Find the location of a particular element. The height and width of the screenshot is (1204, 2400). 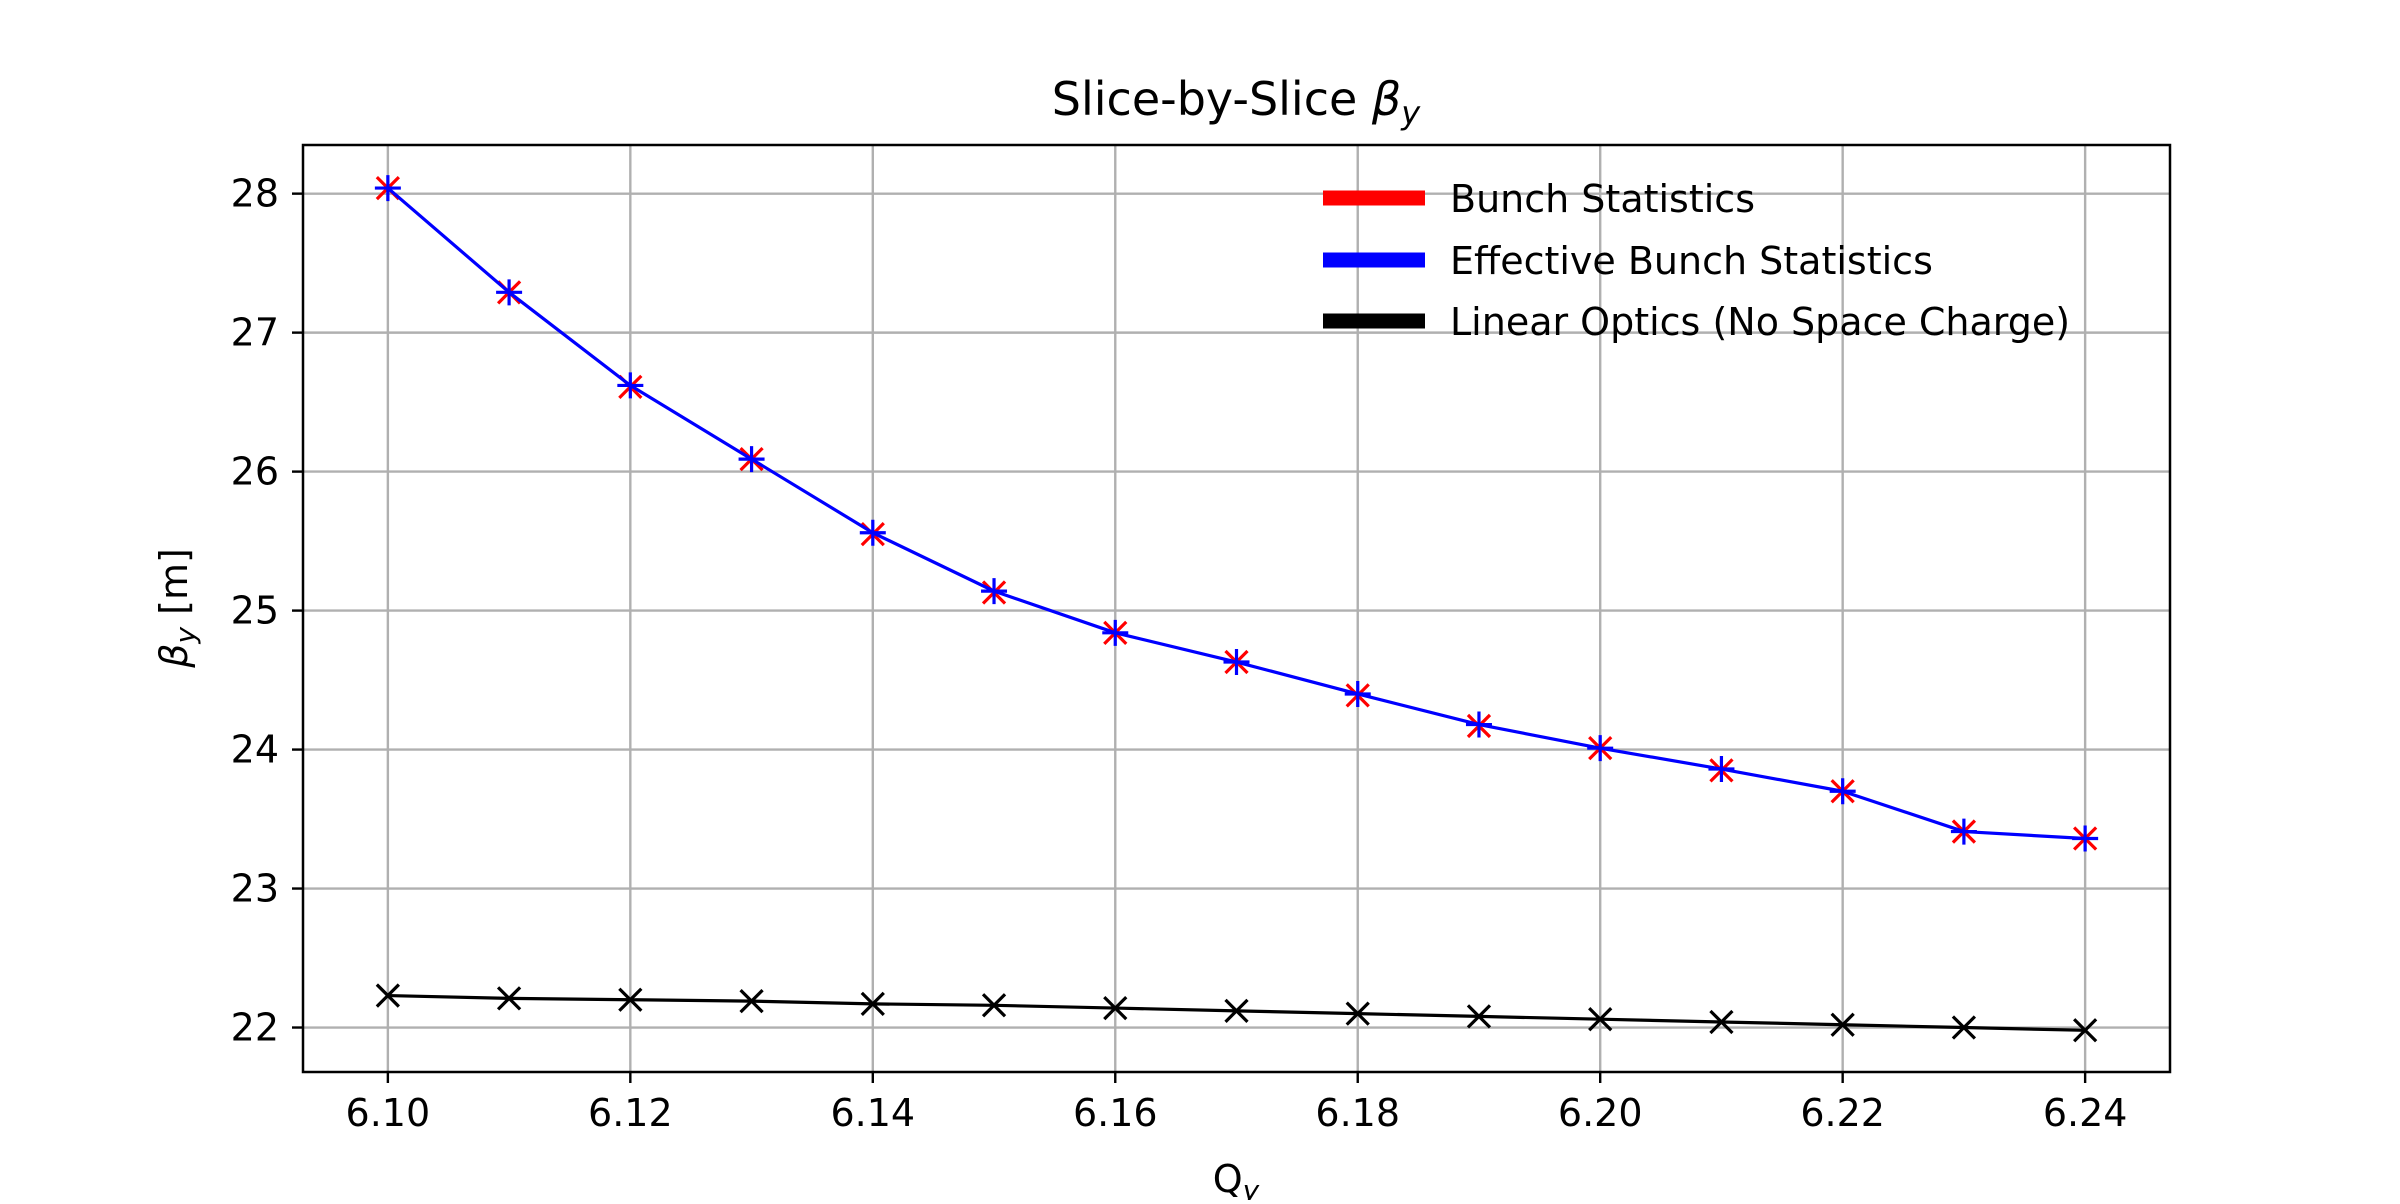

x-axis-title-main: Q is located at coordinates (1228, 1178).